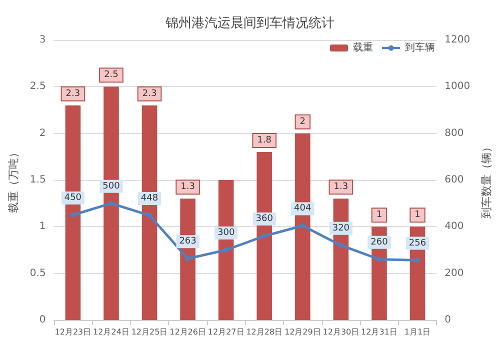 The image size is (500, 363). What do you see at coordinates (149, 198) in the screenshot?
I see `data-label: 448` at bounding box center [149, 198].